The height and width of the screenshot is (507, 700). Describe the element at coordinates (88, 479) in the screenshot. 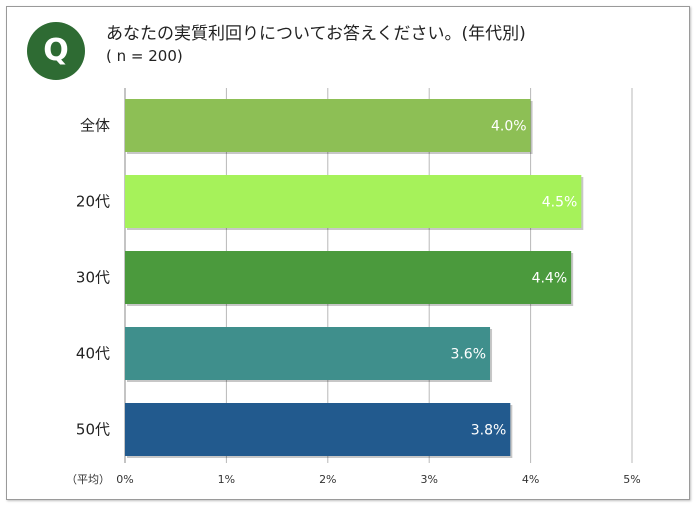

I see `axis-note: （平均）` at that location.